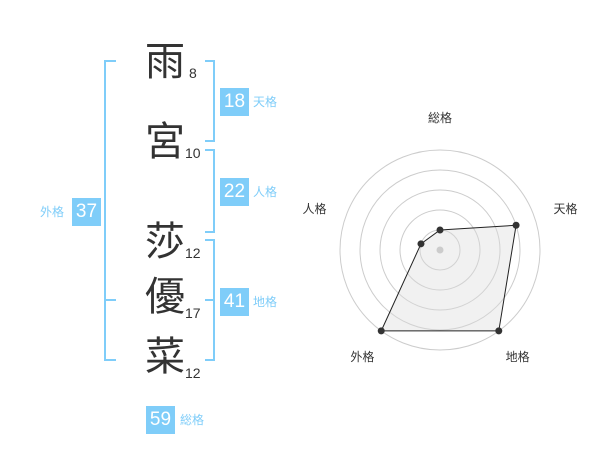  Describe the element at coordinates (193, 313) in the screenshot. I see `stroke-count-4: 17` at that location.